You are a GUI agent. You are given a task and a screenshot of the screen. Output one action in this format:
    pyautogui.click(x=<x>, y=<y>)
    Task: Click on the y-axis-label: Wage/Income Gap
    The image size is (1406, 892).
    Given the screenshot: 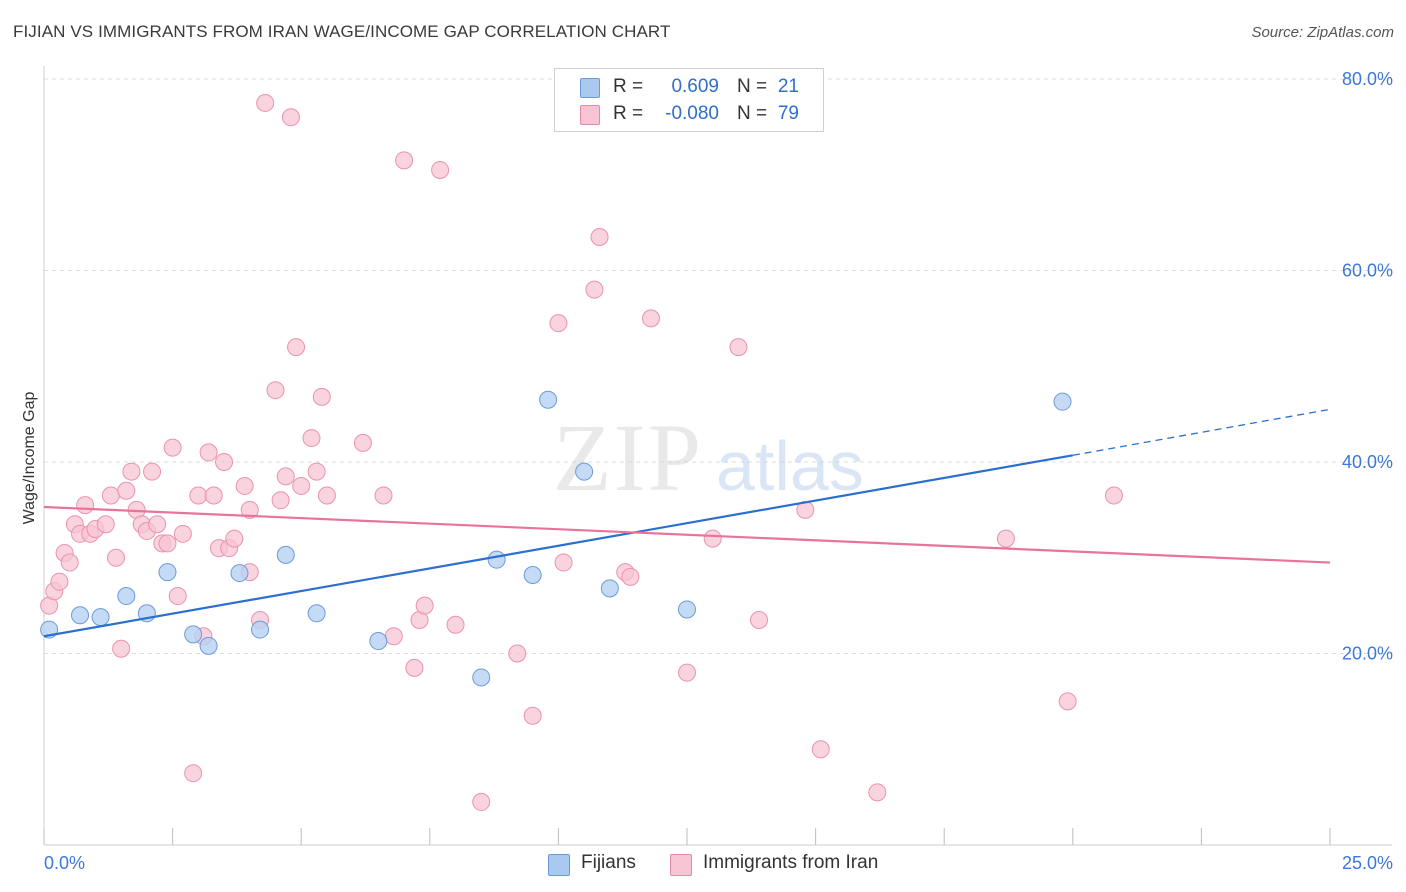 What is the action you would take?
    pyautogui.click(x=29, y=458)
    